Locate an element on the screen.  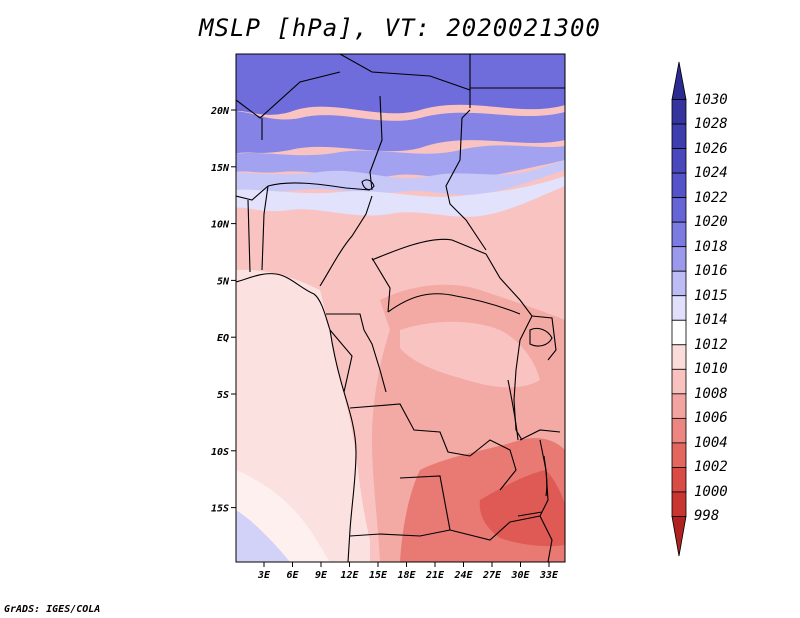
lat-label: EQ is located at coordinates (223, 338).